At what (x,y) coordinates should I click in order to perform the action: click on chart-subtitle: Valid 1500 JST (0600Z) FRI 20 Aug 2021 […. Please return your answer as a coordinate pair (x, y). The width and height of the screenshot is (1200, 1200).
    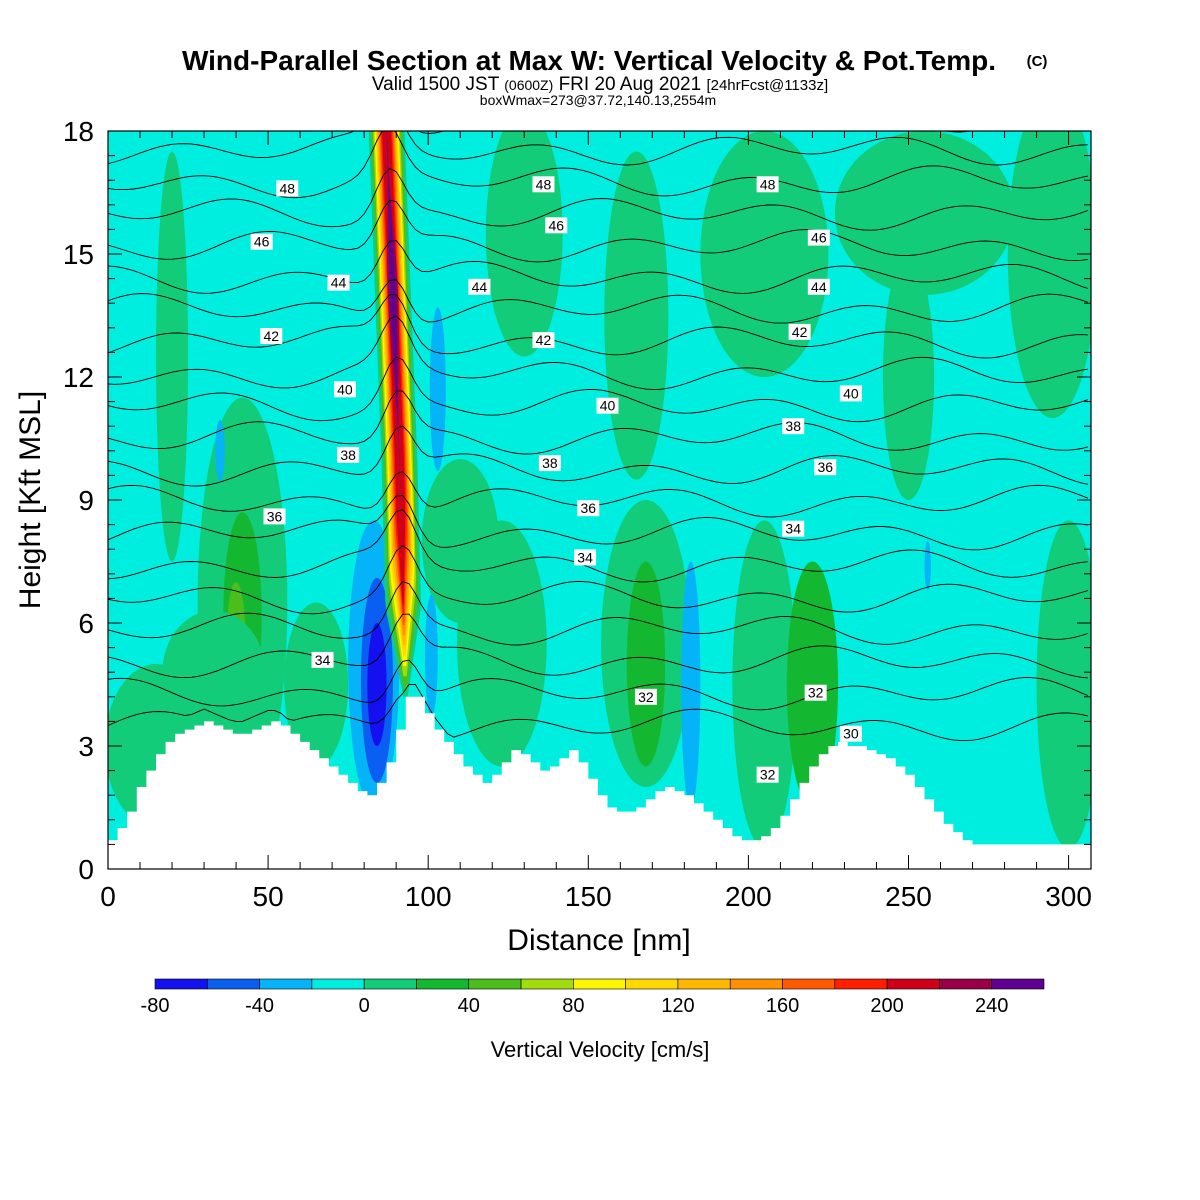
    Looking at the image, I should click on (600, 84).